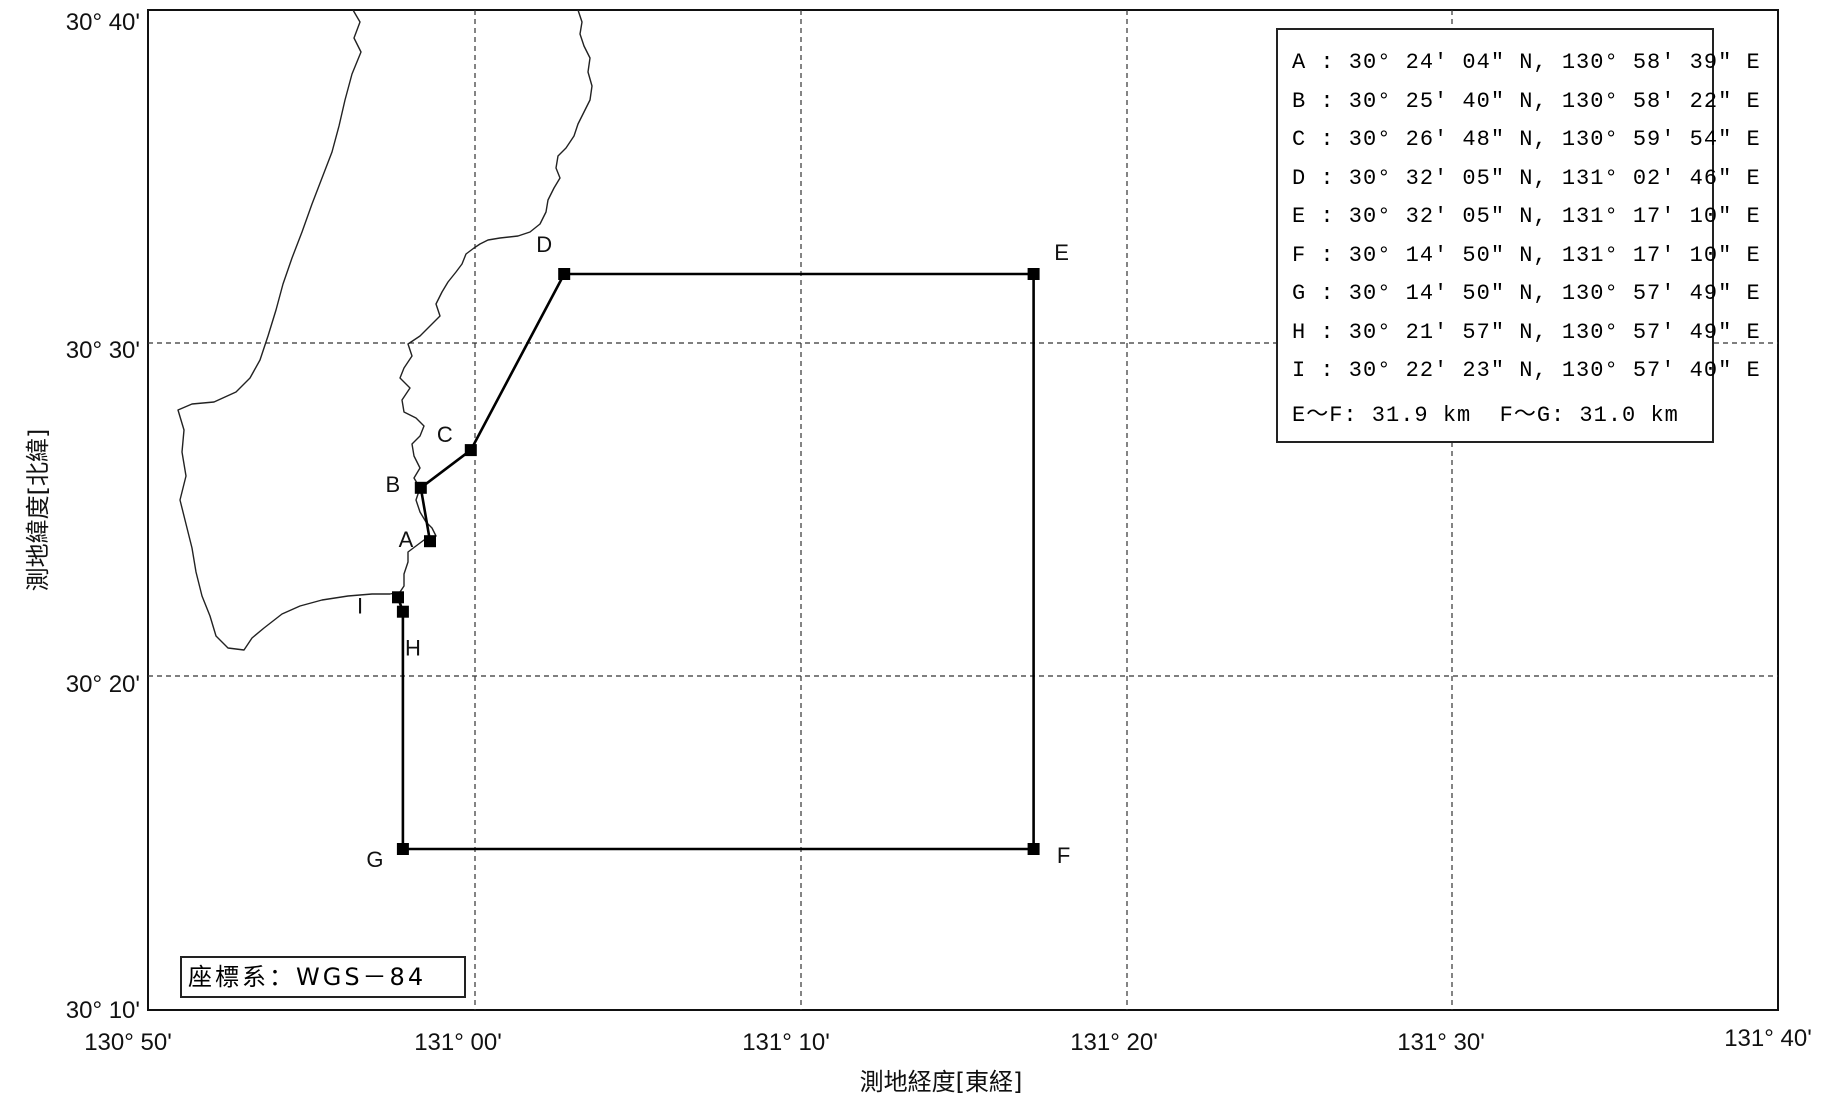 This screenshot has height=1099, width=1823. What do you see at coordinates (1526, 293) in the screenshot?
I see `legend-row: G : 30° 14' 50" N, 130° 57' 49" E` at bounding box center [1526, 293].